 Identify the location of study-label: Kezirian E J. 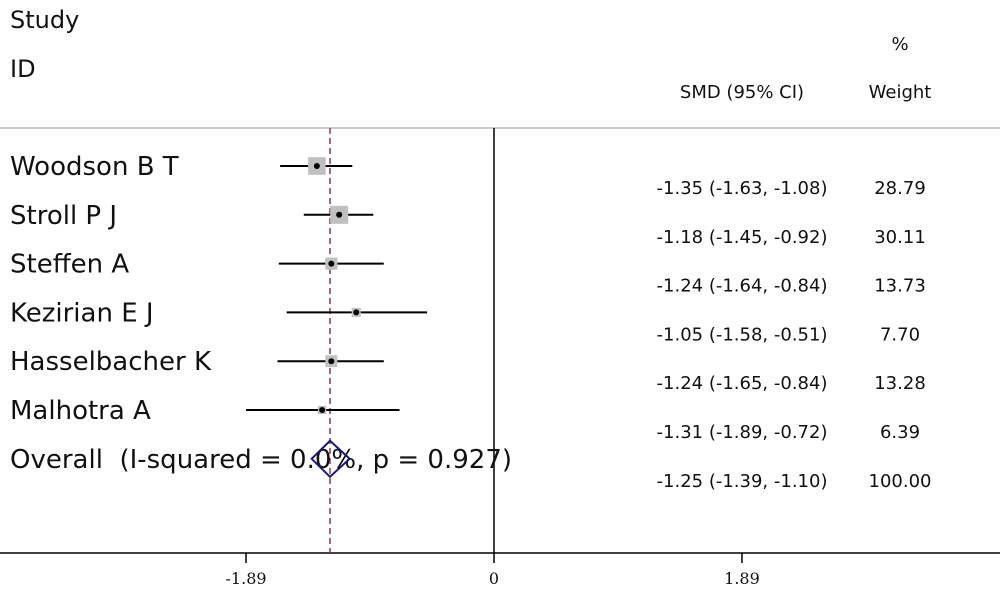
(82, 313).